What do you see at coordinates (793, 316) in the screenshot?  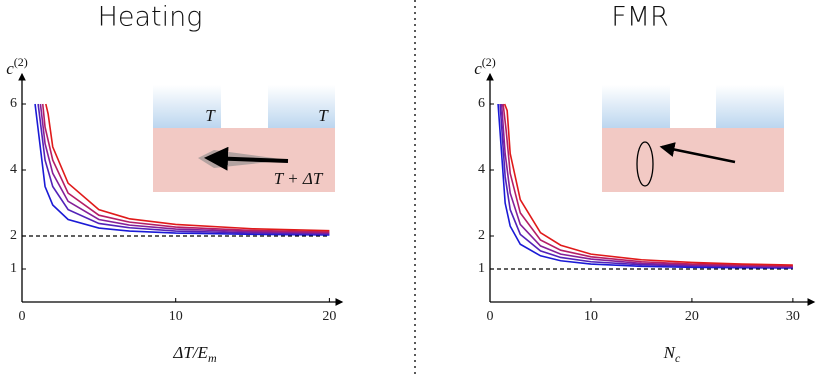 I see `x-tick-label: 30` at bounding box center [793, 316].